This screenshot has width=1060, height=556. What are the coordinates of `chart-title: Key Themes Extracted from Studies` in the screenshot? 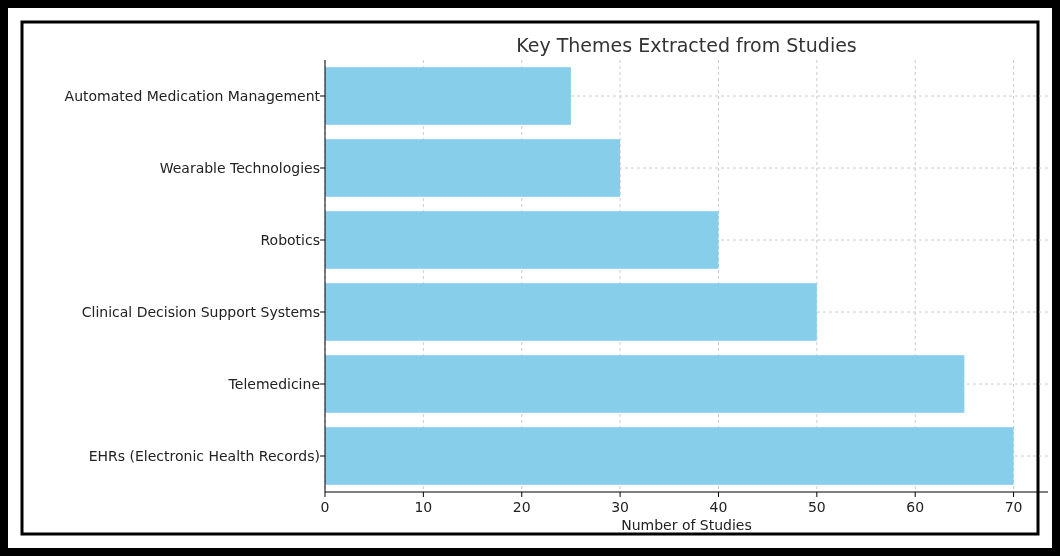 It's located at (686, 45).